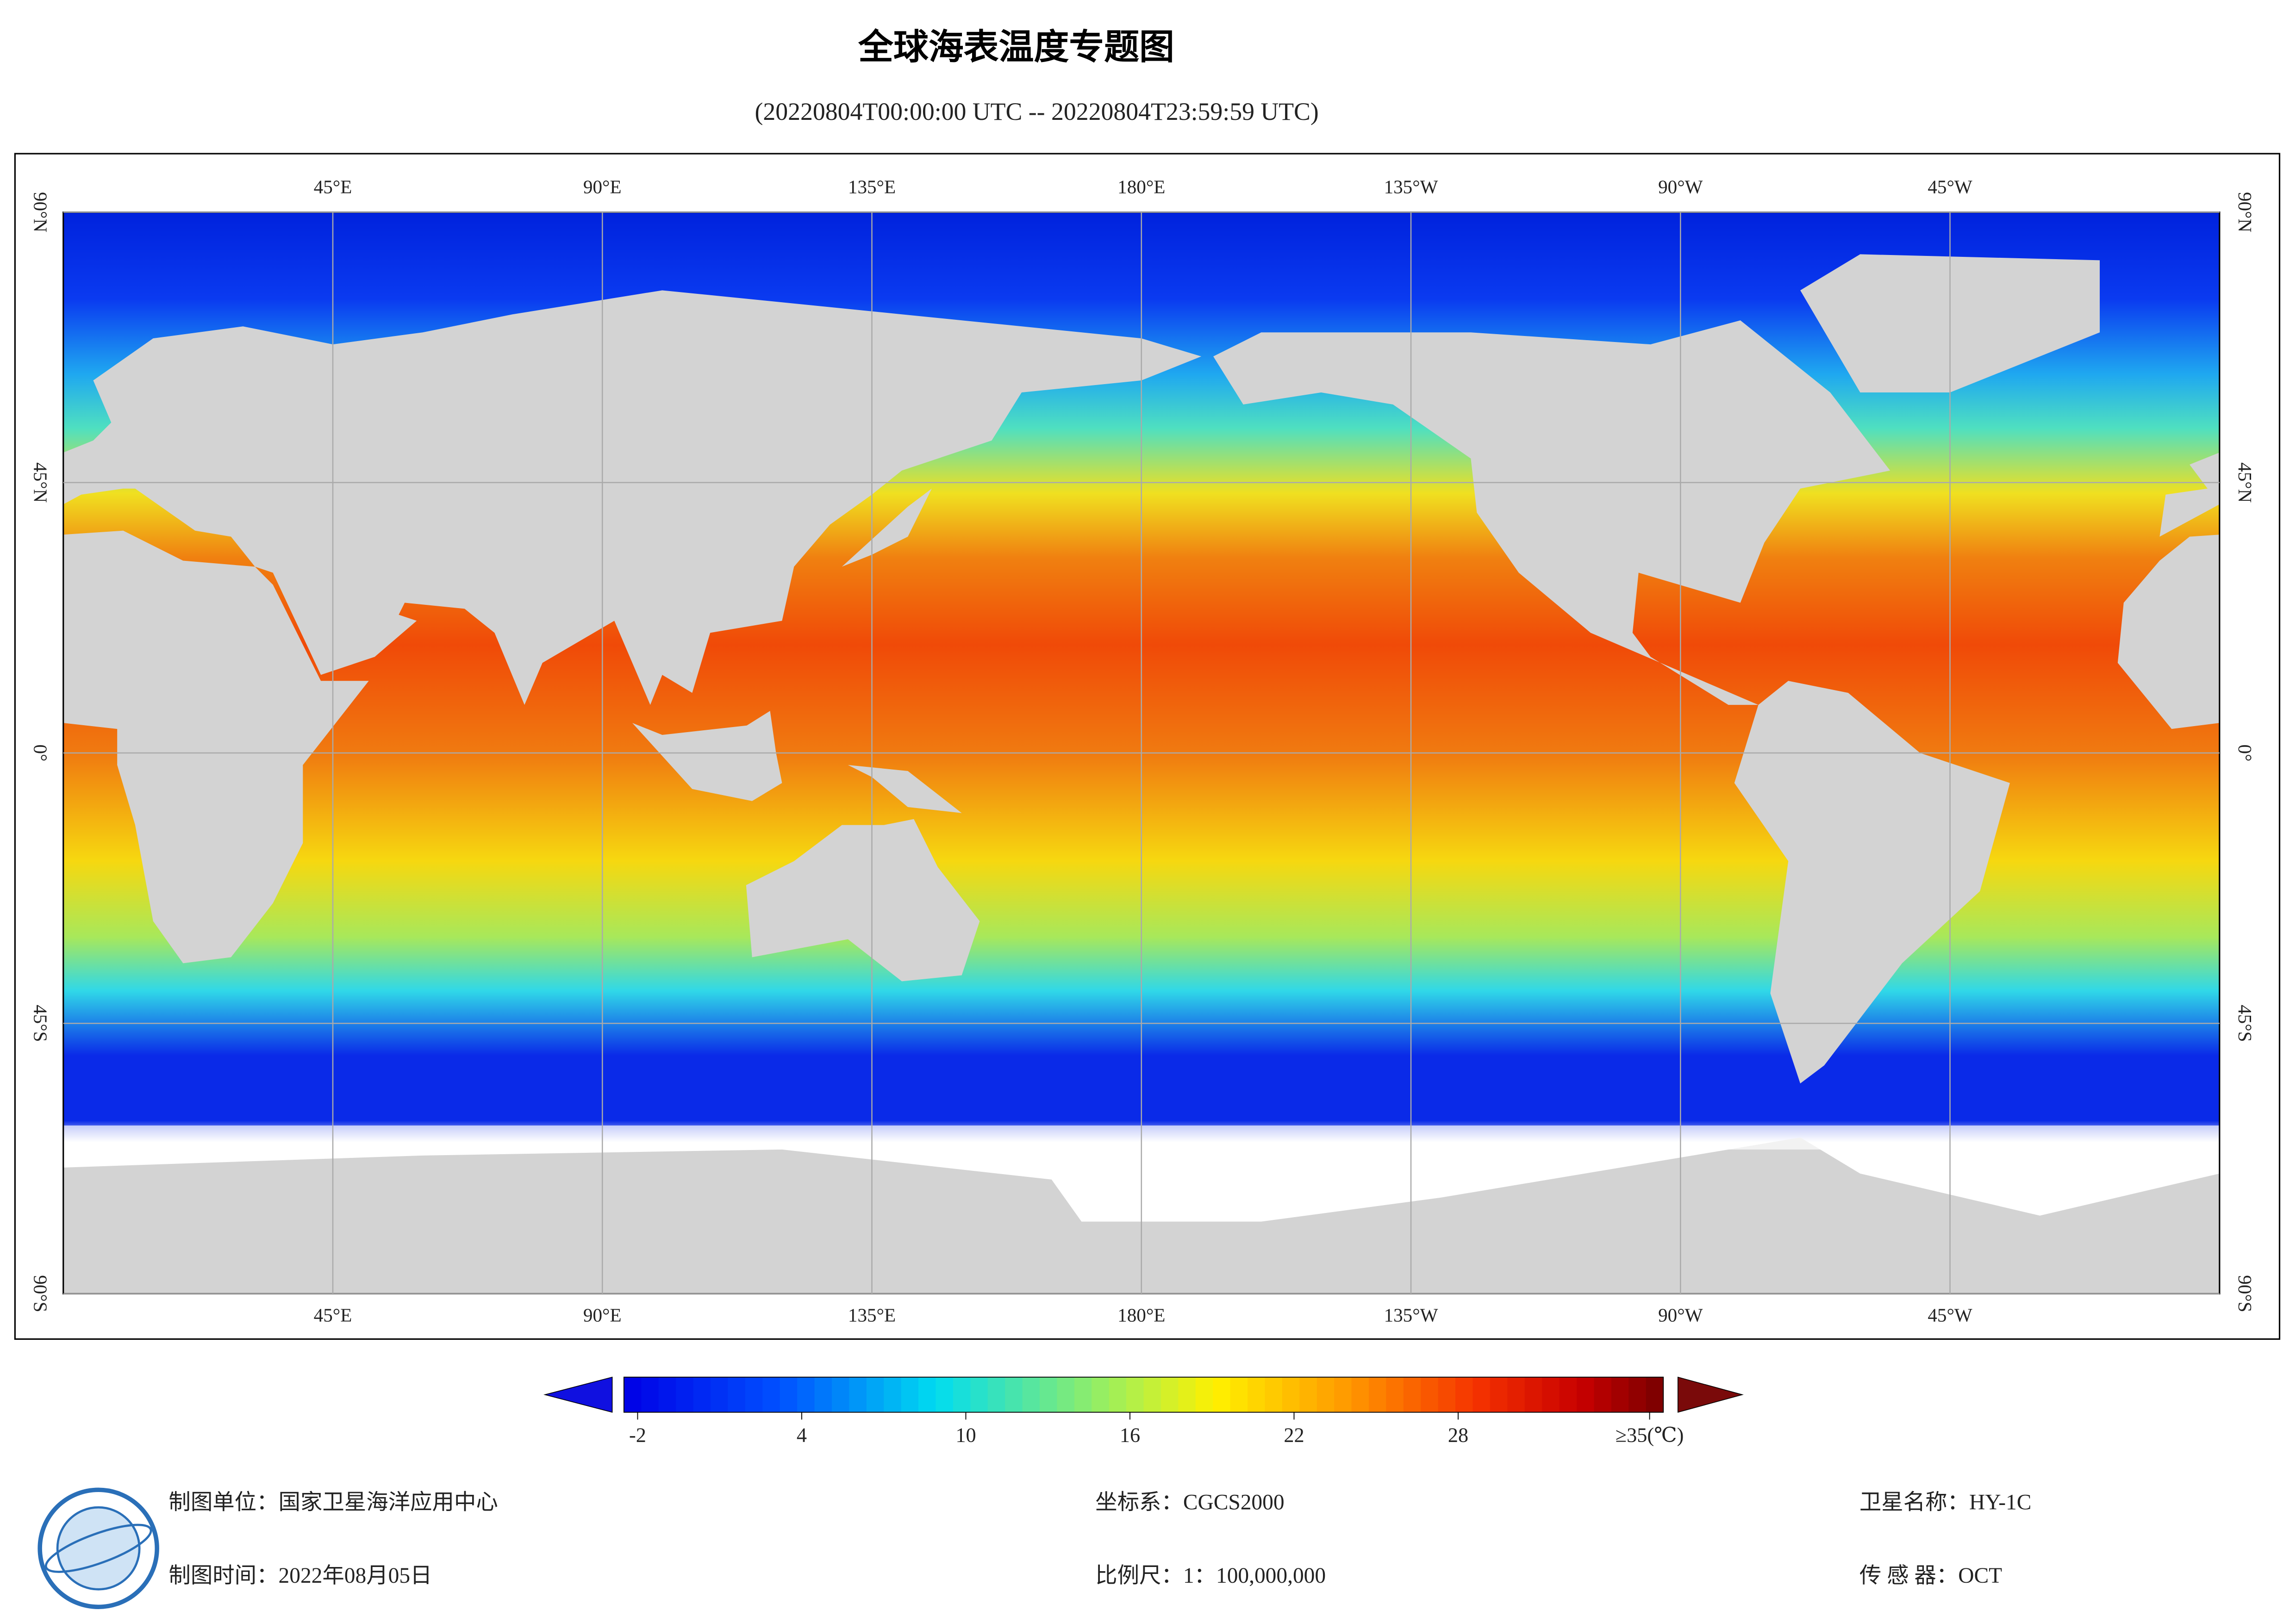  What do you see at coordinates (1930, 1576) in the screenshot?
I see `footer-sensor: 传 感 器：OCT` at bounding box center [1930, 1576].